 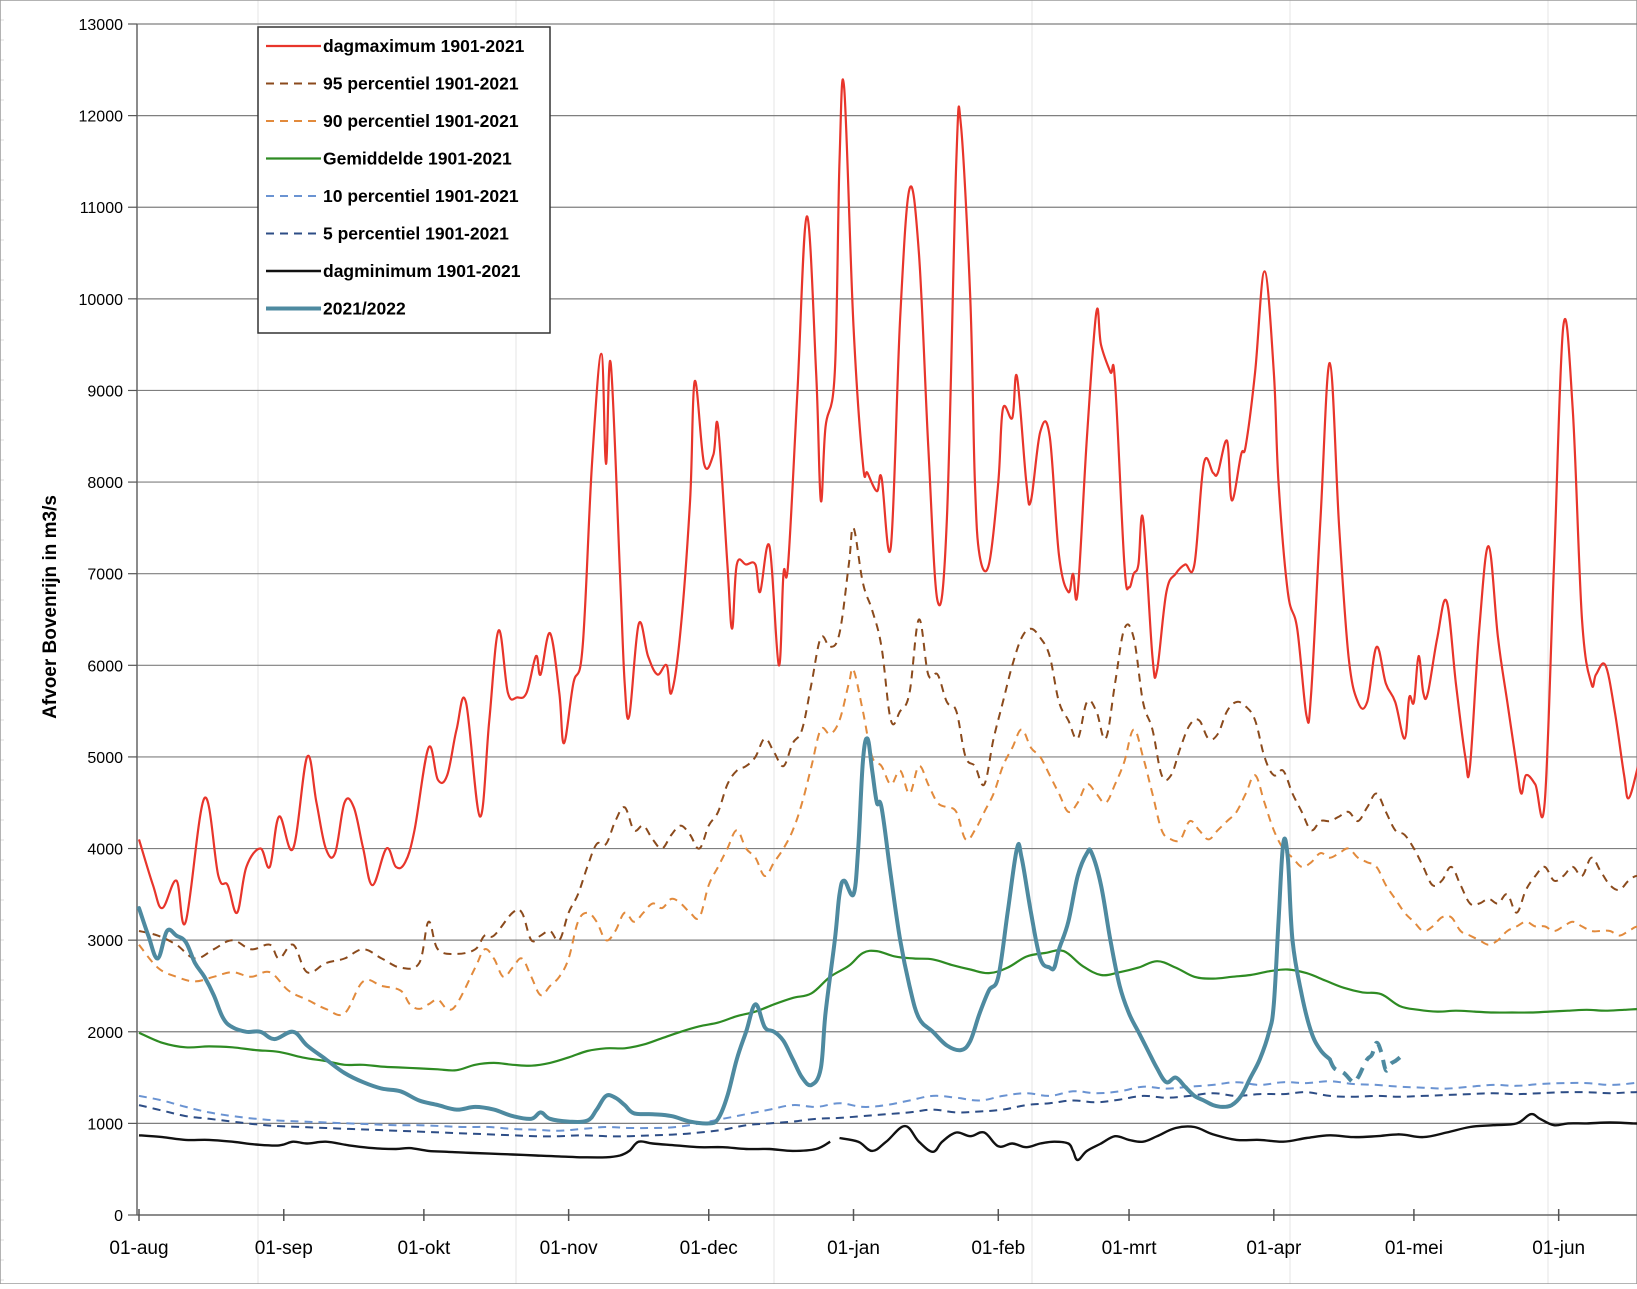 What do you see at coordinates (709, 1248) in the screenshot?
I see `x-tick-label: 01-dec` at bounding box center [709, 1248].